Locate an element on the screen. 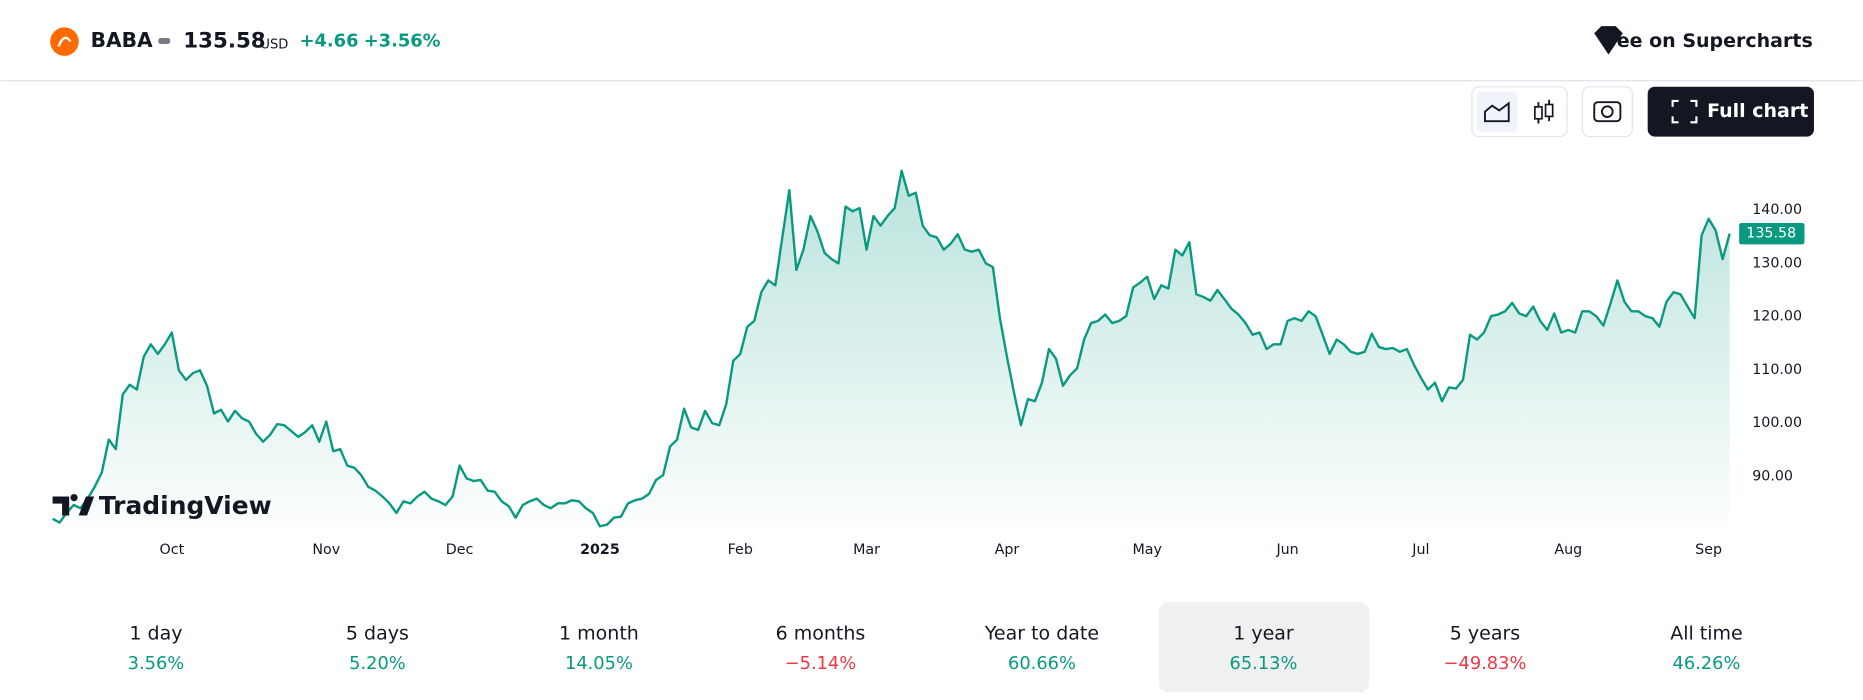 The height and width of the screenshot is (700, 1863). supercharts-link: See on Supercharts is located at coordinates (1708, 41).